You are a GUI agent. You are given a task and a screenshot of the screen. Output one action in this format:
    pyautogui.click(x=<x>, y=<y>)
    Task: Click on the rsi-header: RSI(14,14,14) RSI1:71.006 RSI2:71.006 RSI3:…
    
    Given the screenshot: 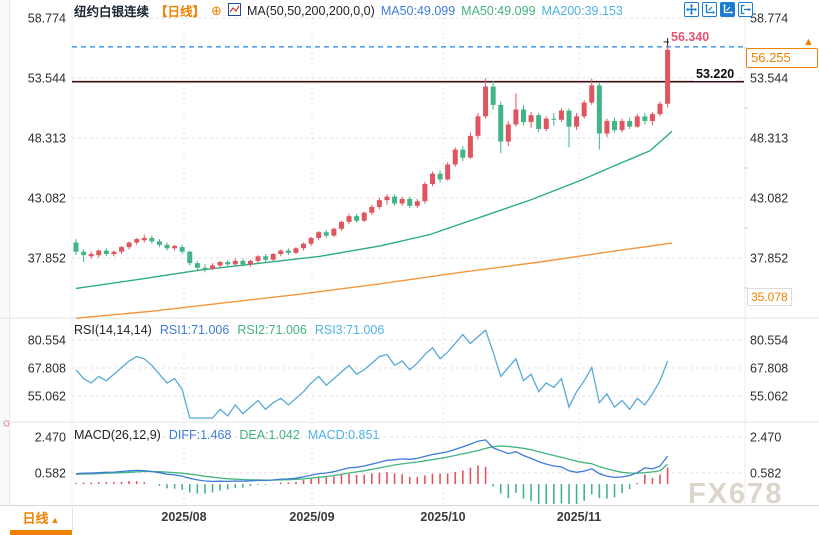 What is the action you would take?
    pyautogui.click(x=233, y=330)
    